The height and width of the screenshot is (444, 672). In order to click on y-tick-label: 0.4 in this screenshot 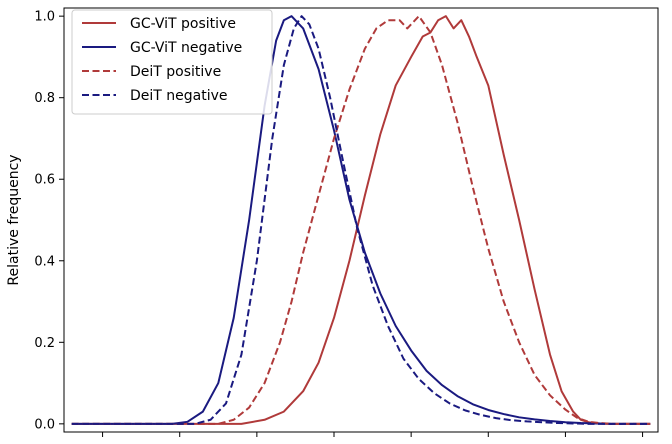, I will do `click(44, 261)`.